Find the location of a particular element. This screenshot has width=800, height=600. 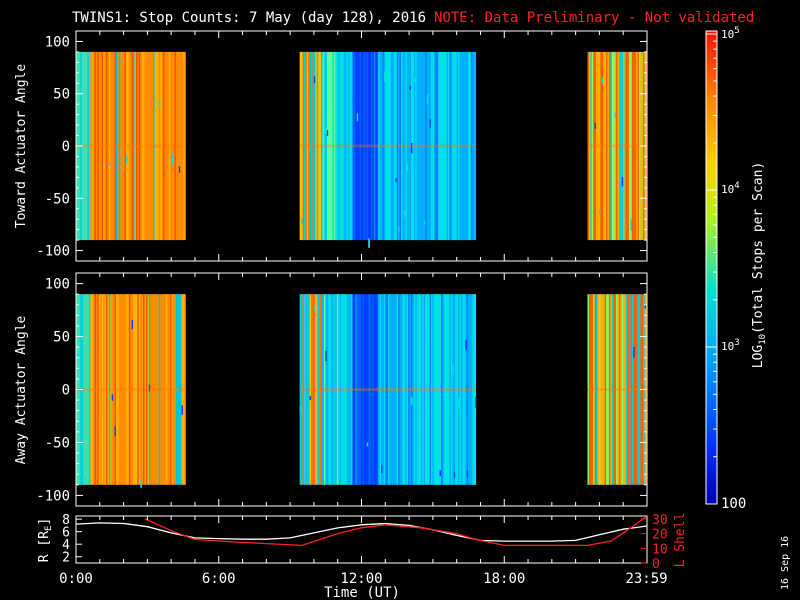

r-ylabel: R [RE] is located at coordinates (45, 540).